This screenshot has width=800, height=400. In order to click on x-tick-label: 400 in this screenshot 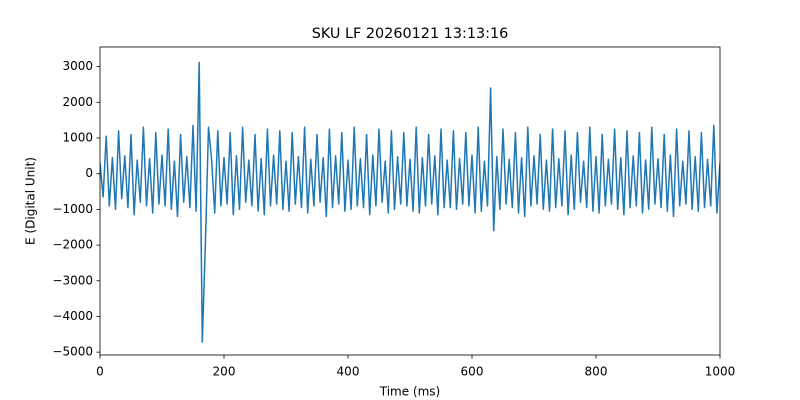, I will do `click(348, 372)`.